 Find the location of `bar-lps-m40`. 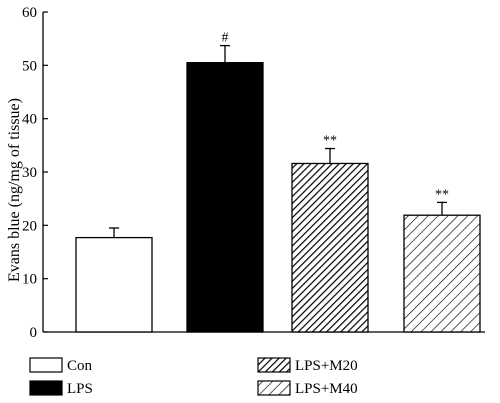

bar-lps-m40 is located at coordinates (442, 273).